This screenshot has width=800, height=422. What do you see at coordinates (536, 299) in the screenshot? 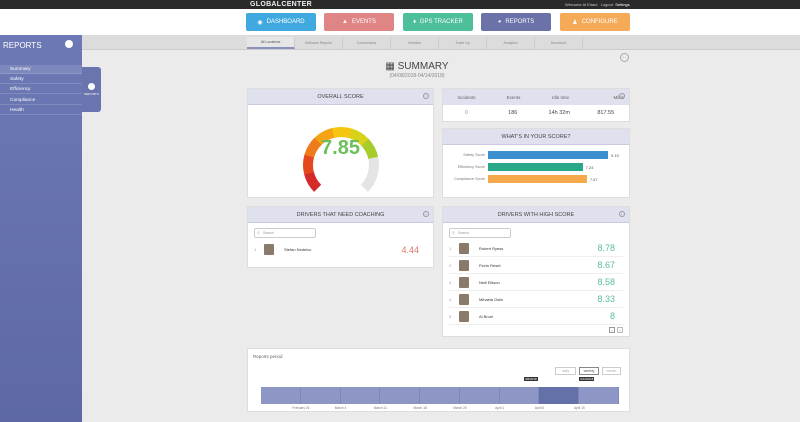
I see `driver-row: 4 Mihaela Oslin 8.33` at bounding box center [536, 299].